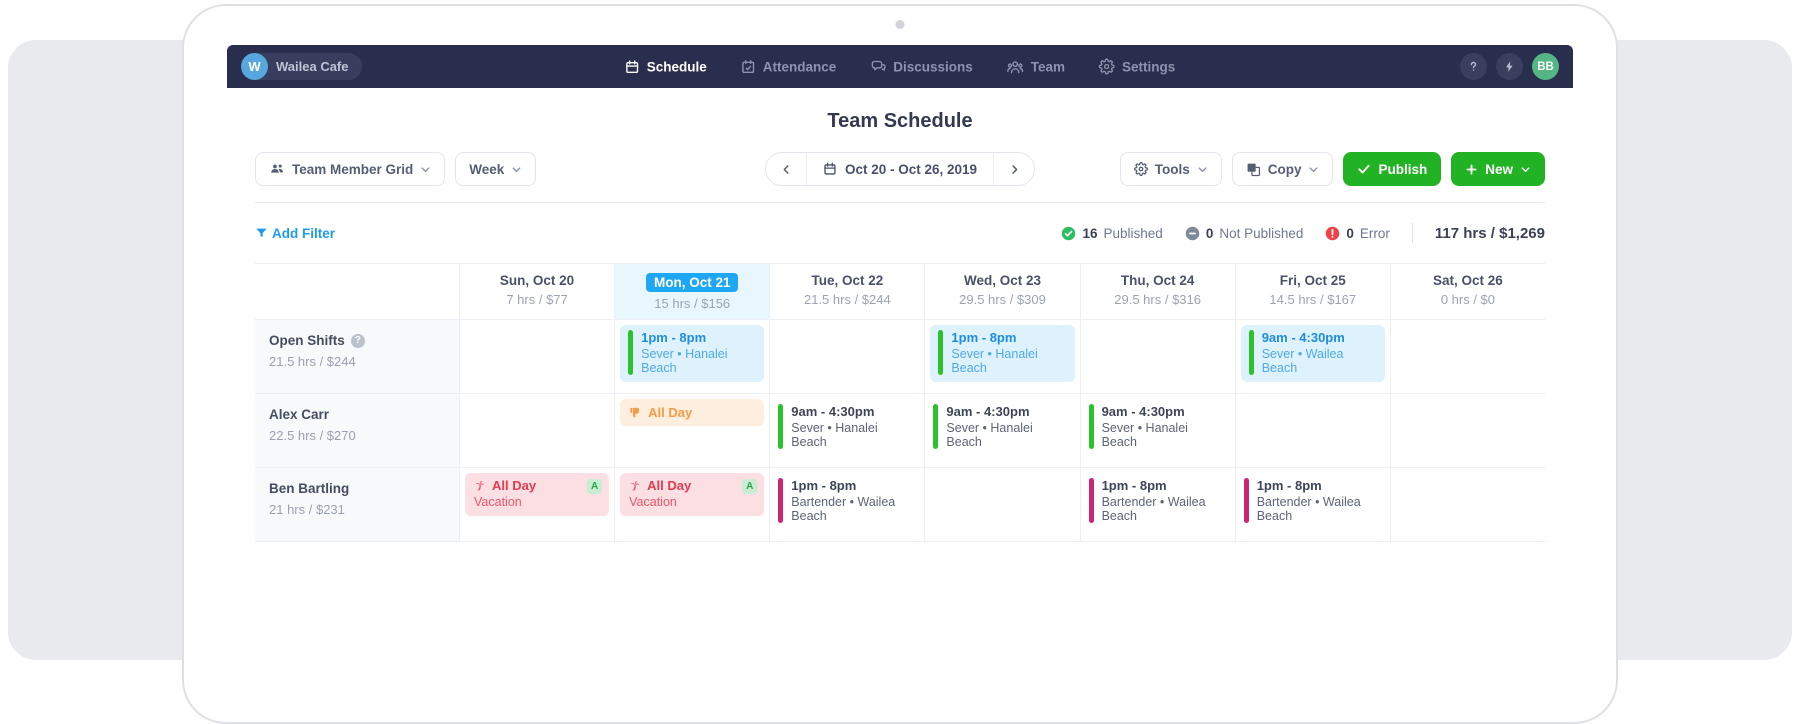 This screenshot has width=1800, height=724. What do you see at coordinates (254, 66) in the screenshot?
I see `workspace-avatar: W` at bounding box center [254, 66].